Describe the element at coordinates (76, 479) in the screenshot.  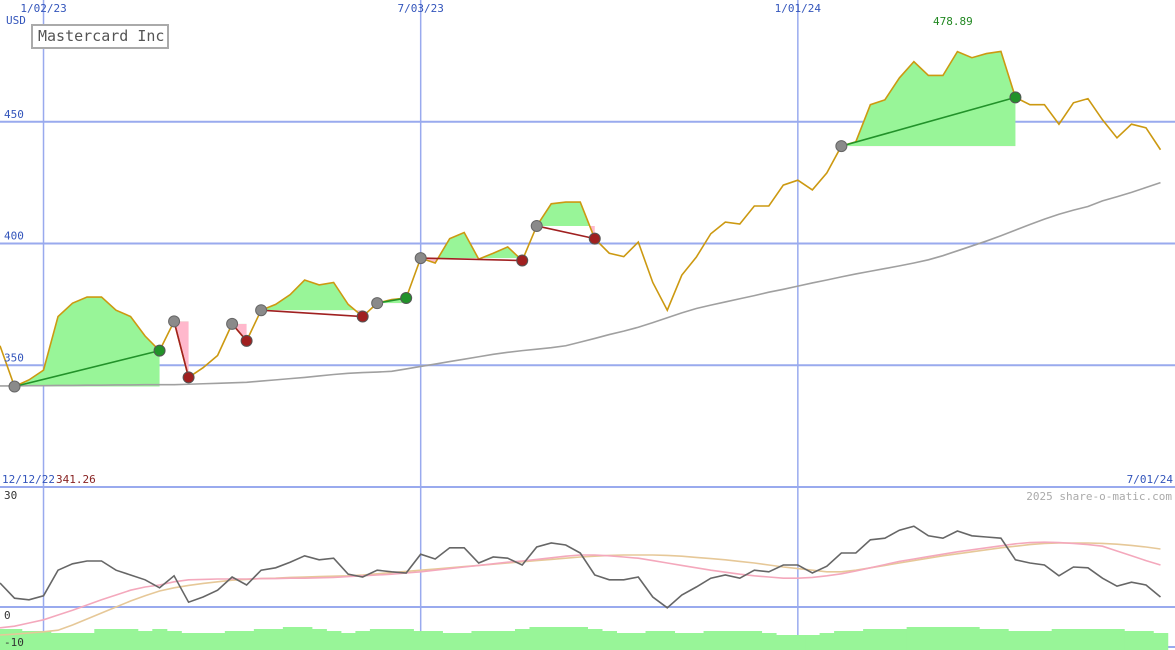
I see `min-label: 341.26` at that location.